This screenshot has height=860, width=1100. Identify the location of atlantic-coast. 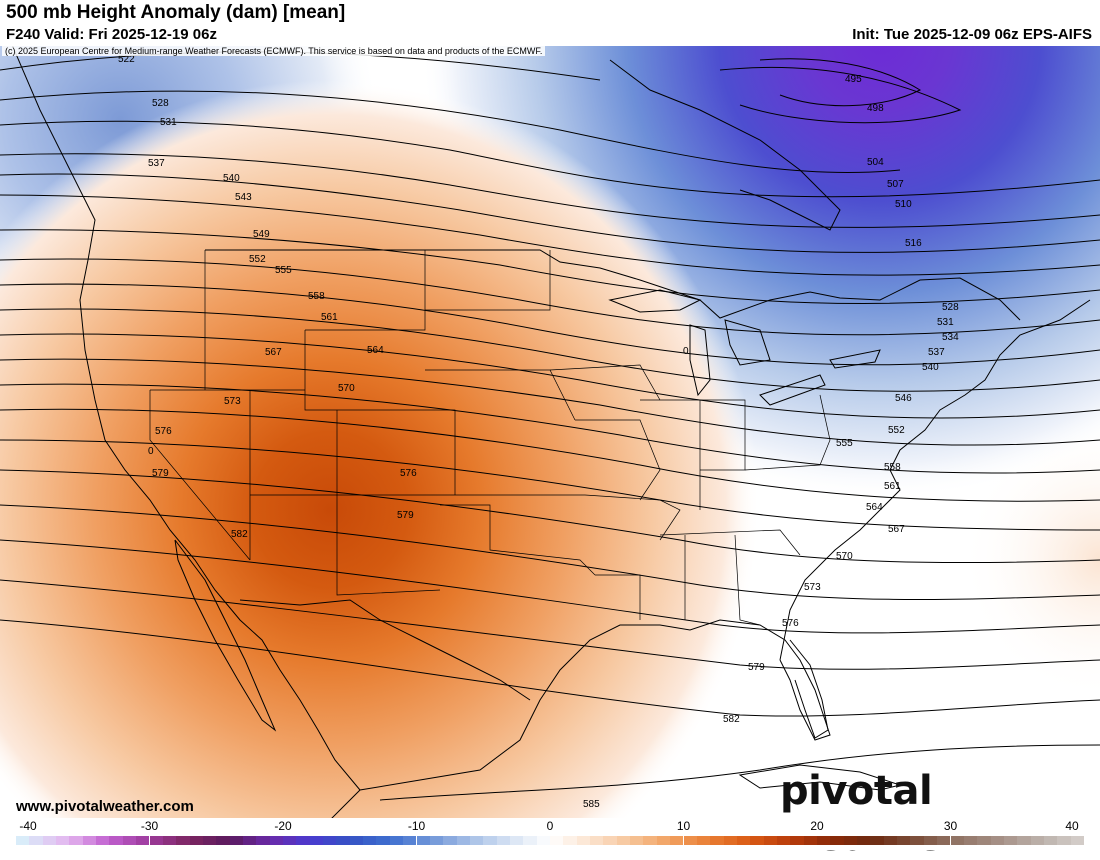
(935, 480).